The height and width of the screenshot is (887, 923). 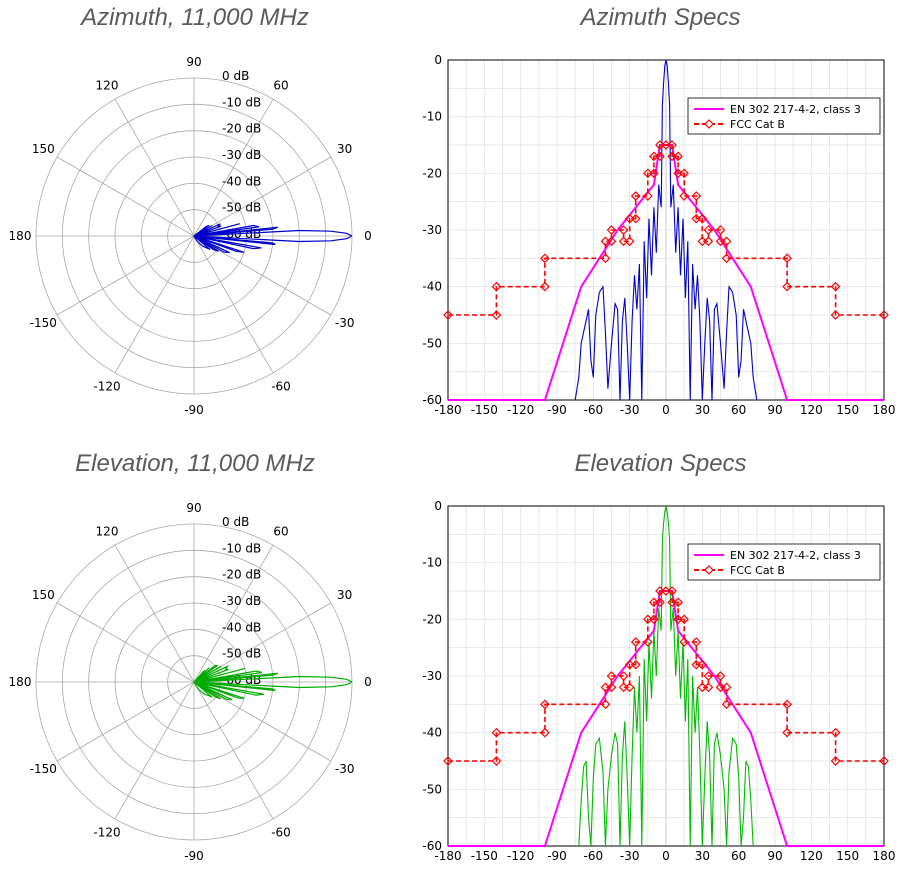 I want to click on x-tick-label: -90, so click(x=557, y=410).